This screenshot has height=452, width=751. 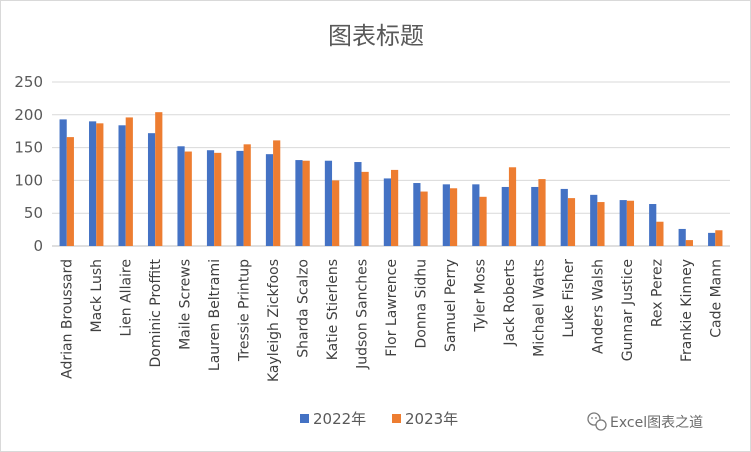 I want to click on x-tick-label: Sharda Scalzo, so click(x=304, y=308).